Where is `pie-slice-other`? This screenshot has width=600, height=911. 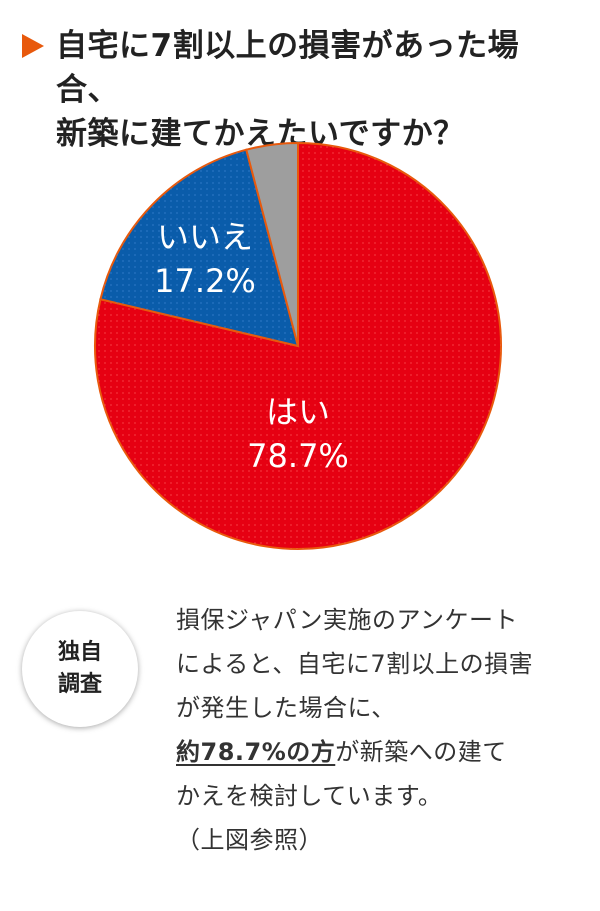
pie-slice-other is located at coordinates (272, 244).